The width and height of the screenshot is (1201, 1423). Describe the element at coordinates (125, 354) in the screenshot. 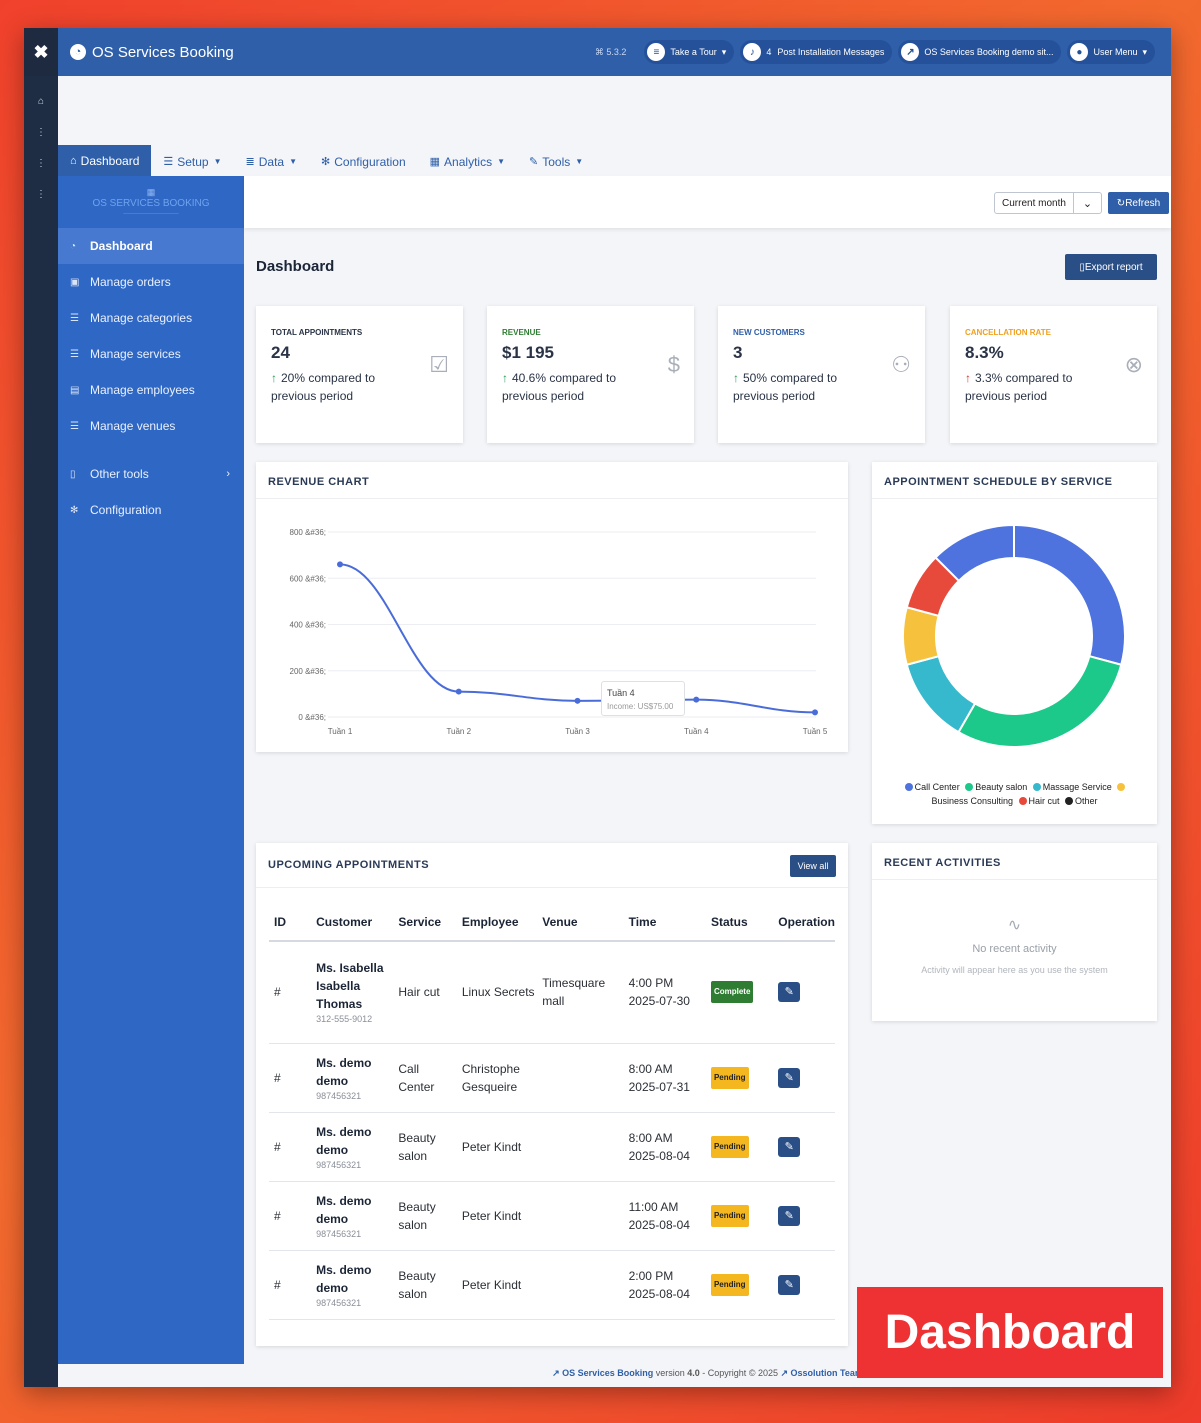

I see `sidebar-item-manage-services: ☰ Manage services` at that location.